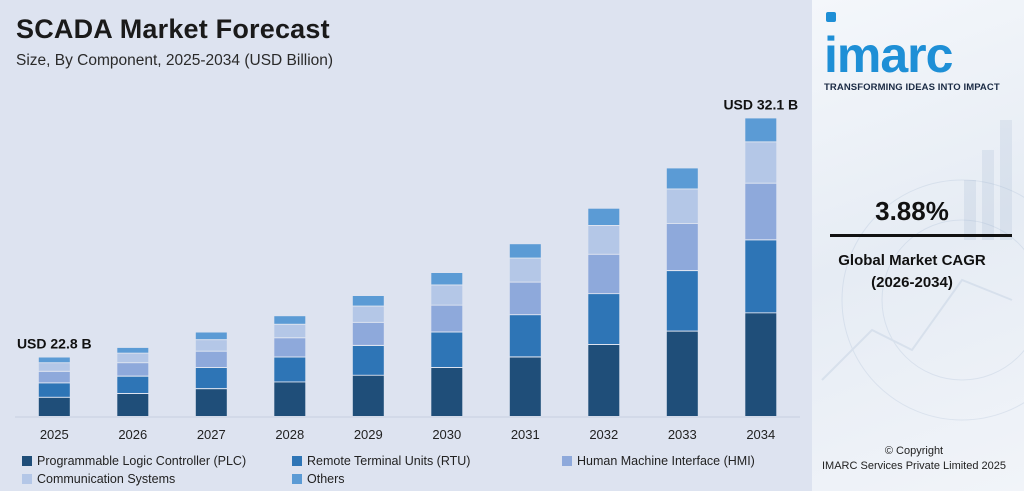  I want to click on bar-segment-2034-s3, so click(761, 162).